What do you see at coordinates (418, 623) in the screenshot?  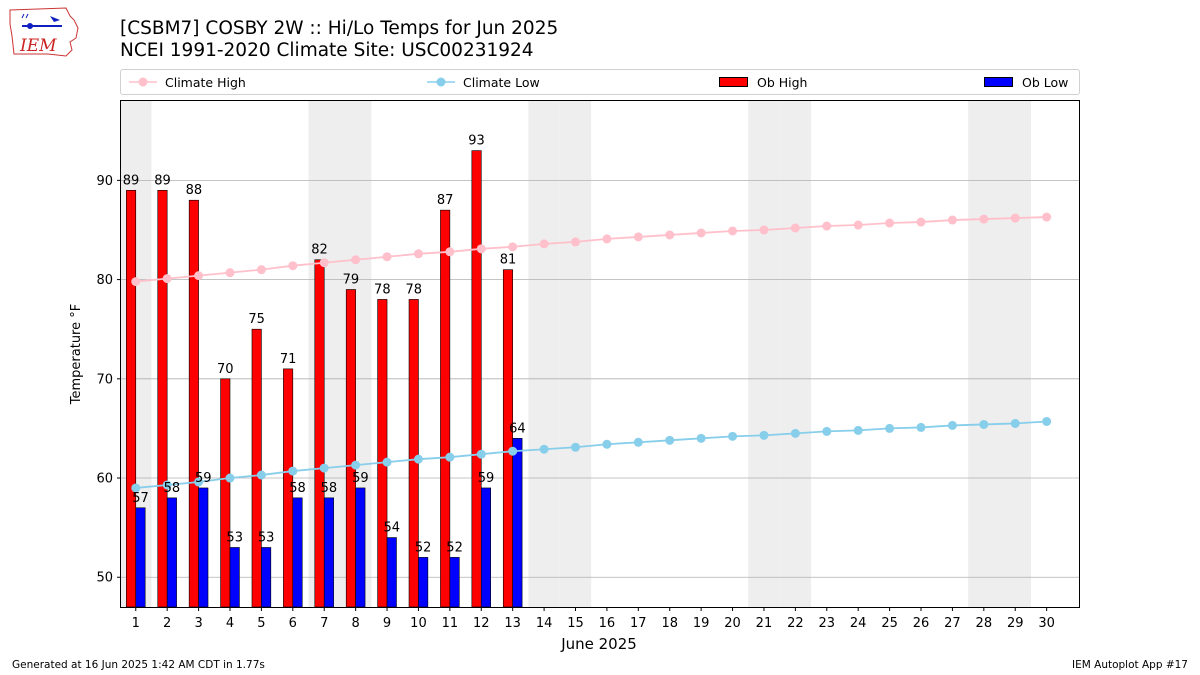 I see `x-tick-label-10: 10` at bounding box center [418, 623].